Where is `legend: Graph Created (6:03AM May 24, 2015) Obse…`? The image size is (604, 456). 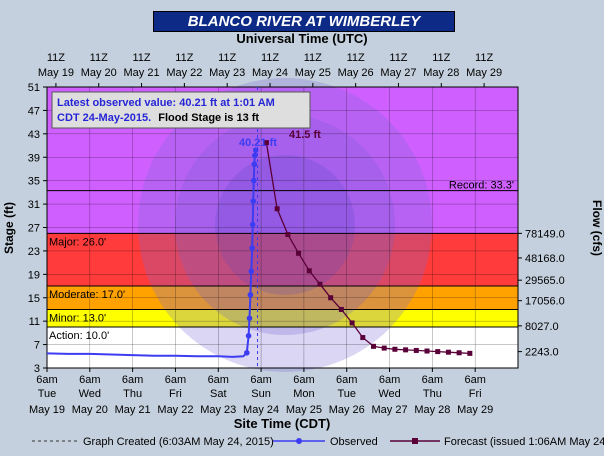 legend: Graph Created (6:03AM May 24, 2015) Obse… is located at coordinates (318, 442).